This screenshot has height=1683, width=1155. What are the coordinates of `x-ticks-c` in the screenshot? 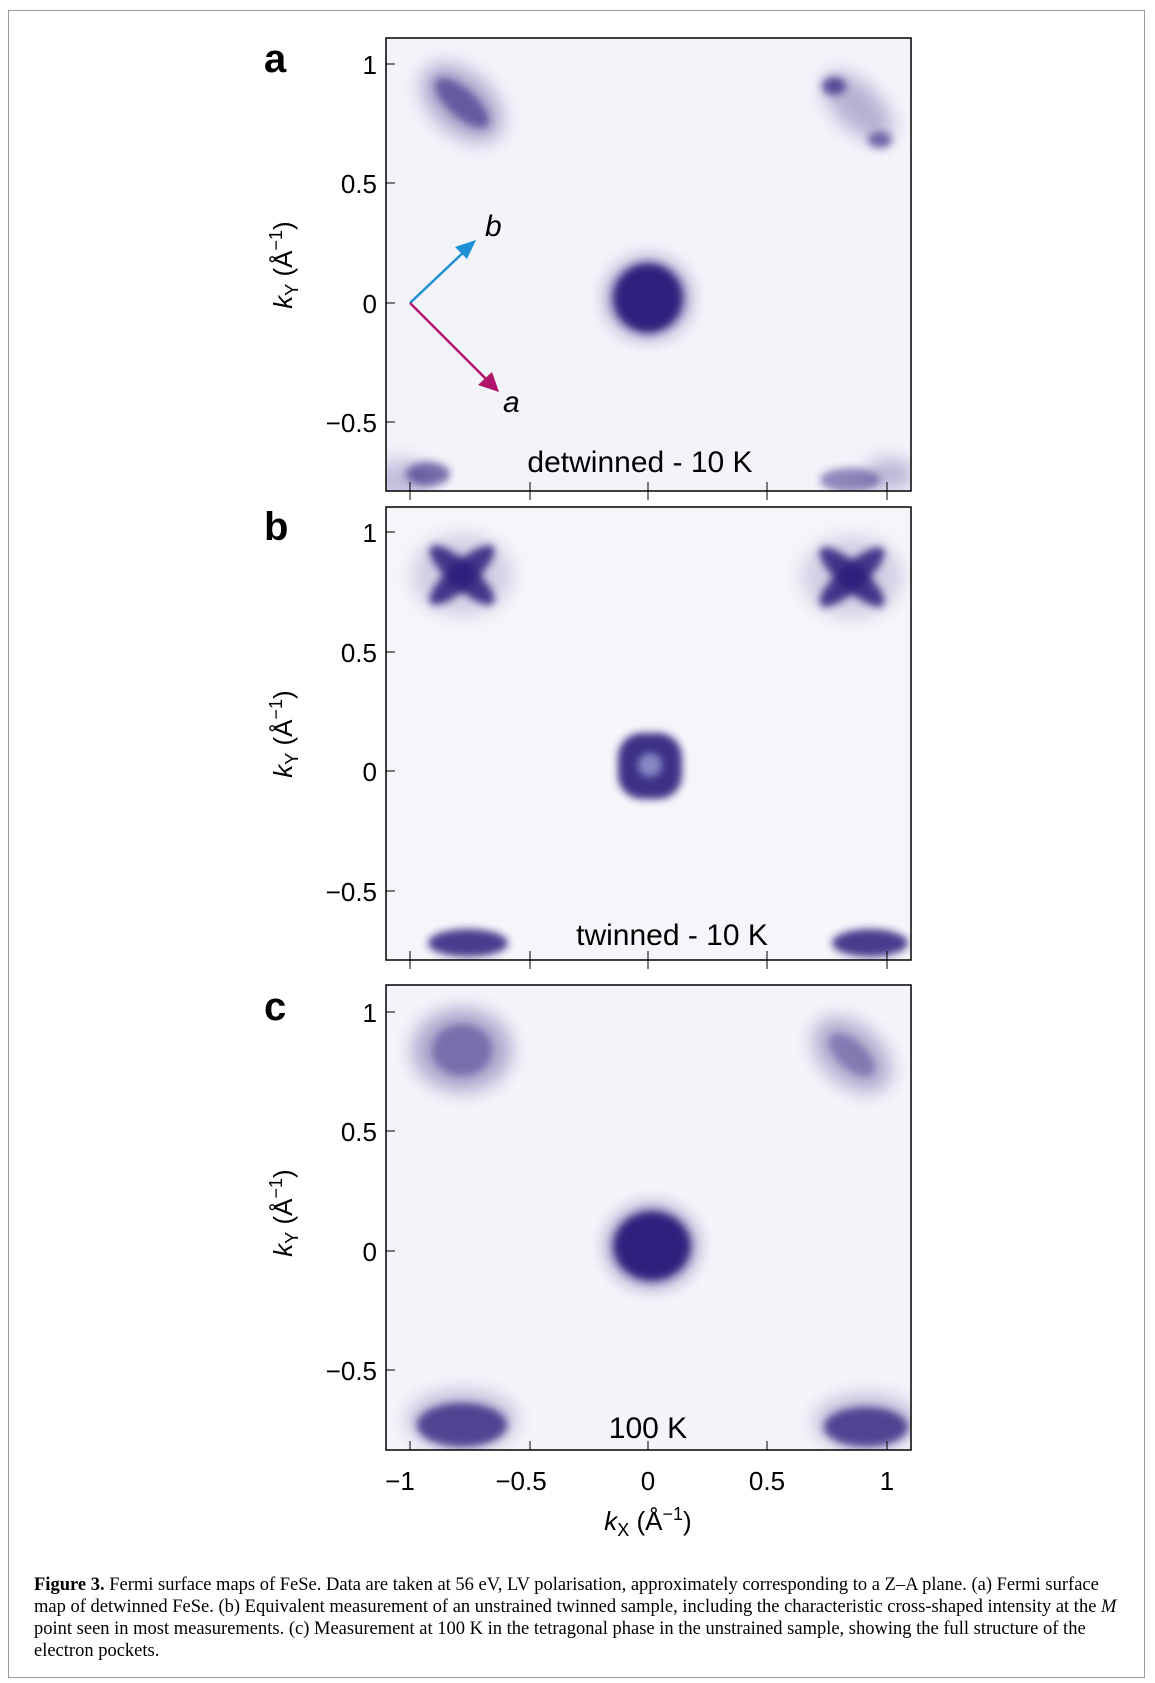 It's located at (648, 1445).